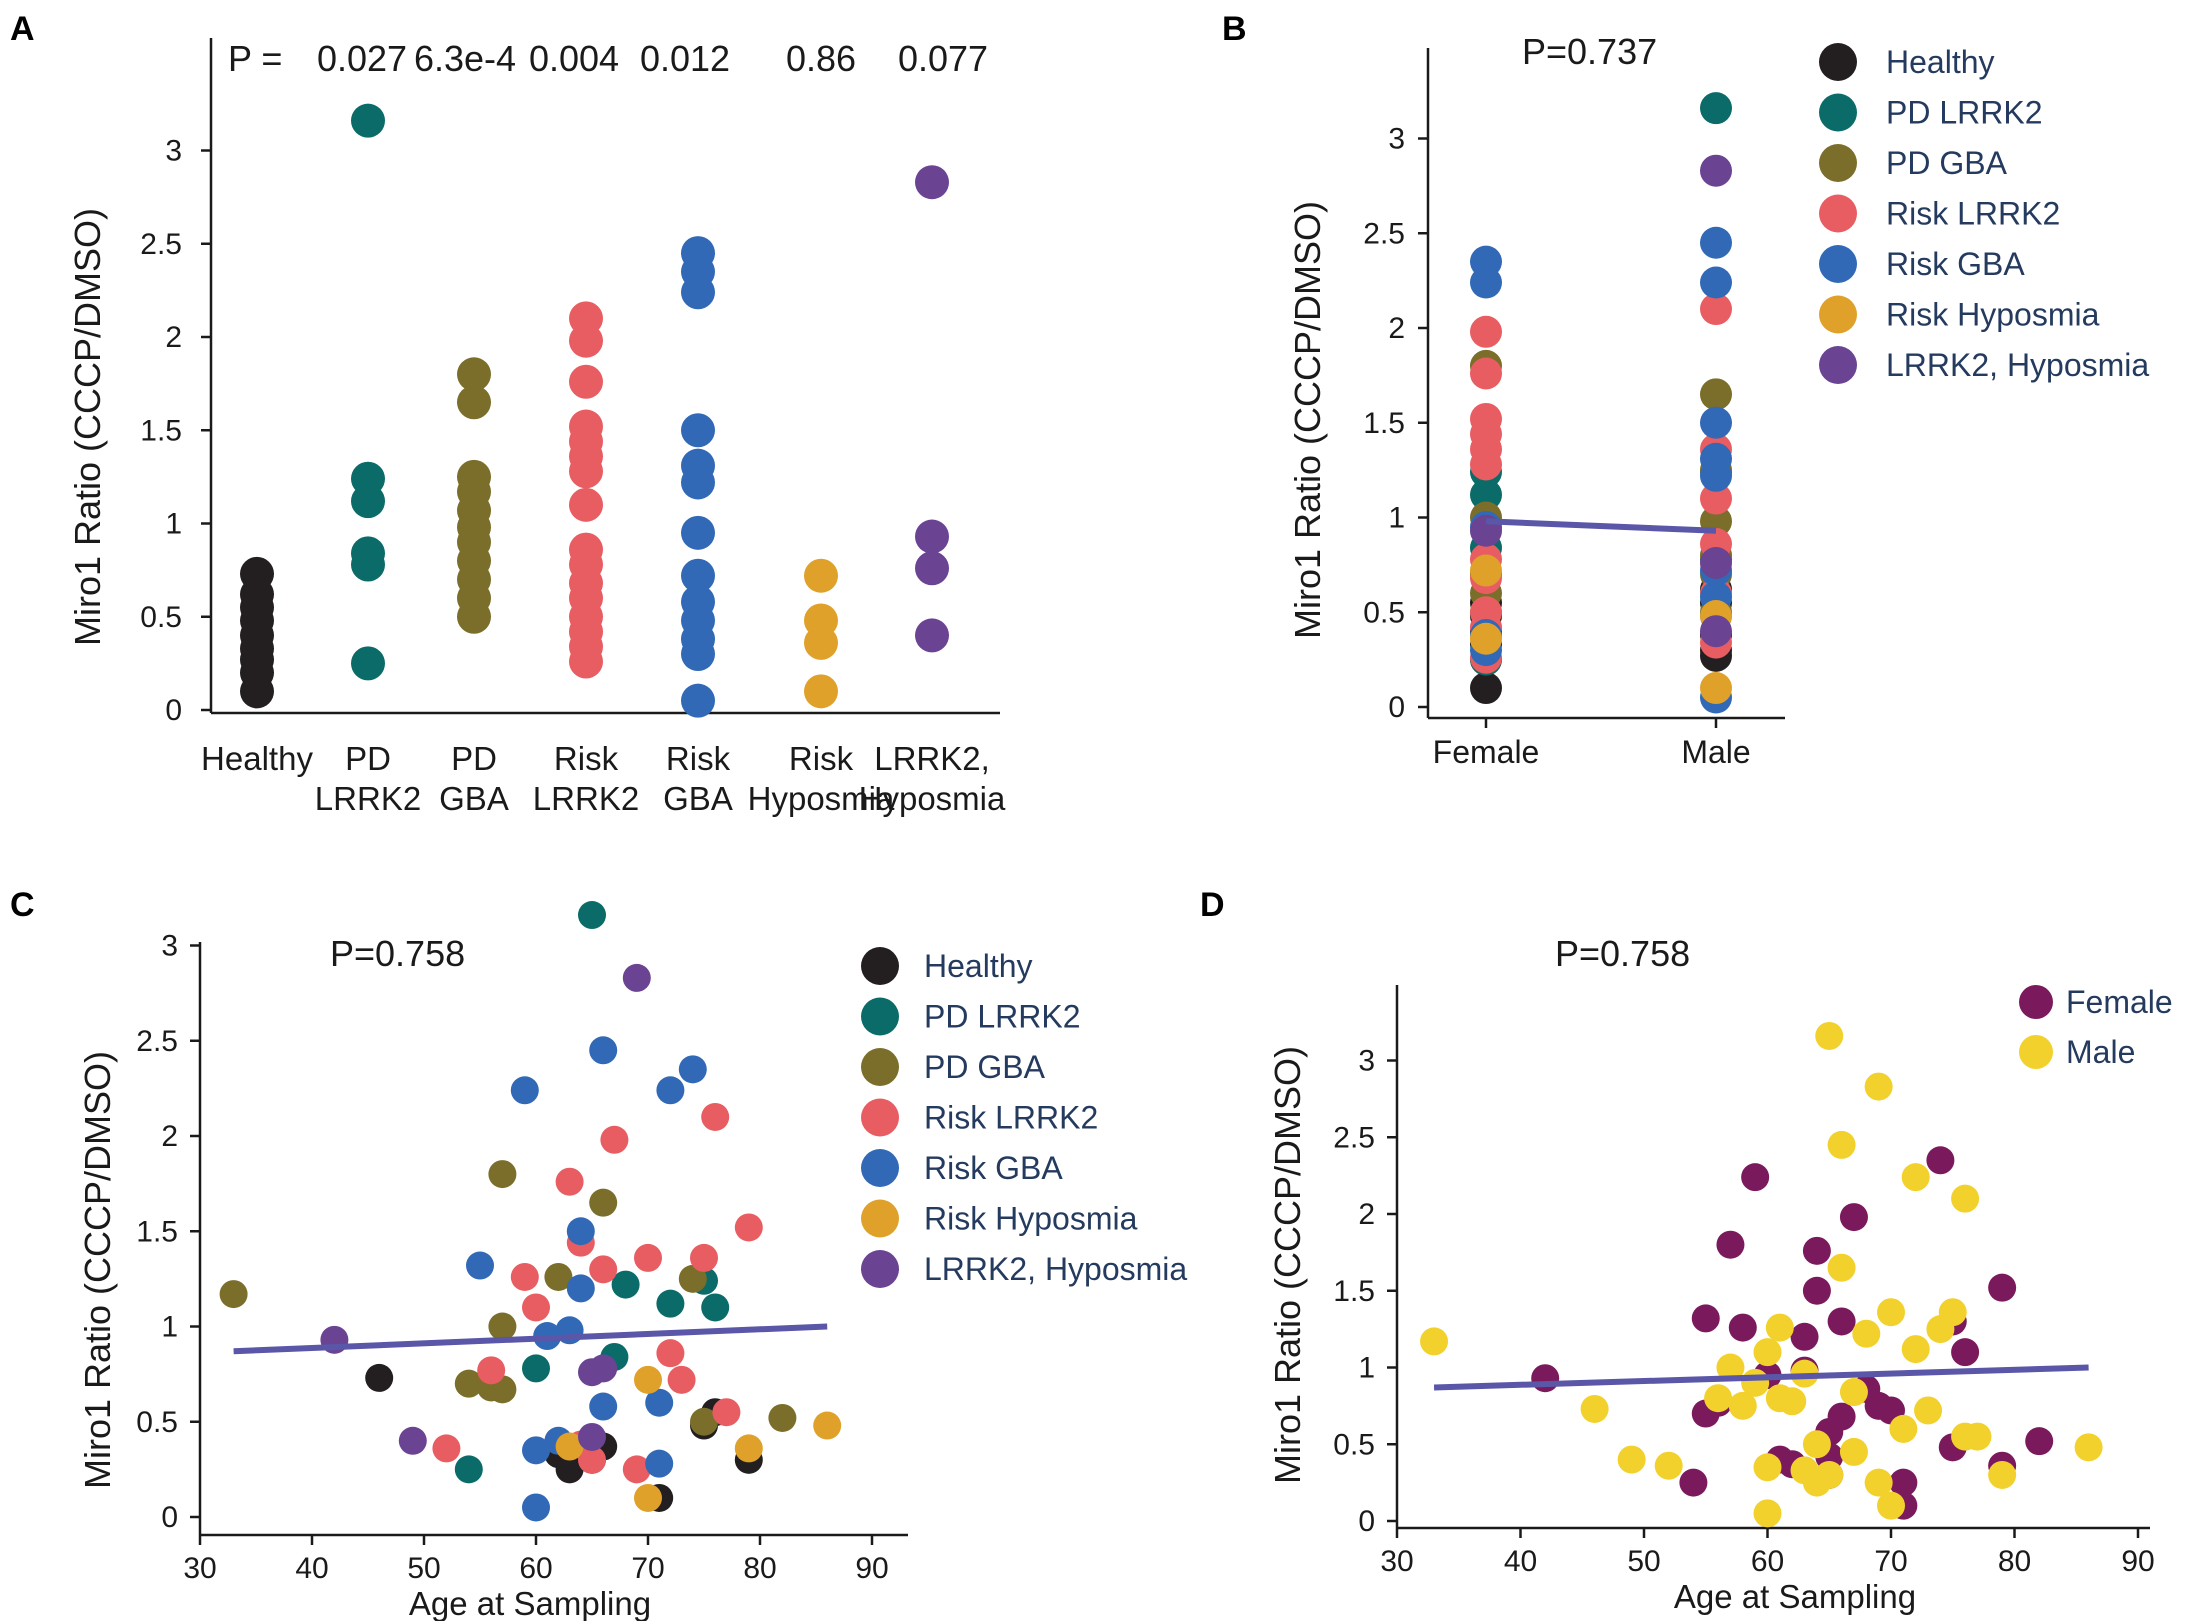  I want to click on legend-marker-lrrk2-hyposmia, so click(880, 1269).